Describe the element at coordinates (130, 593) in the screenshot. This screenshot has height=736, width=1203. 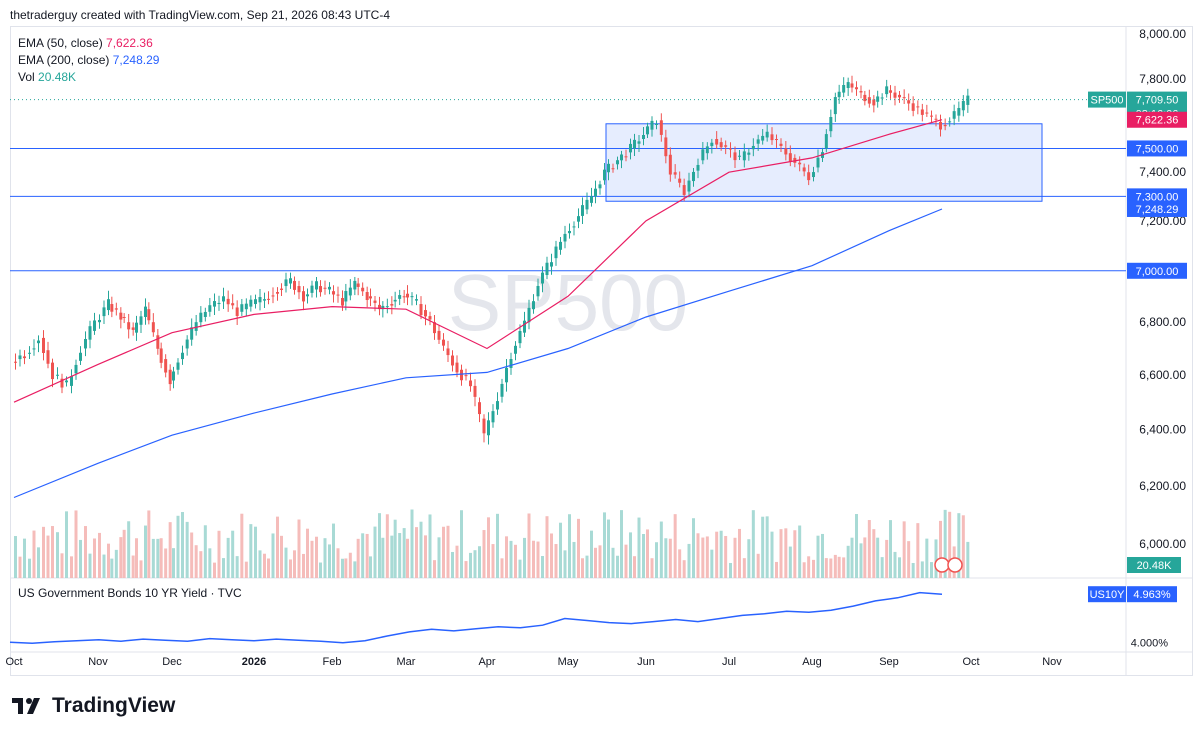
I see `yield-legend: US Government Bonds 10 YR Yield · TVC` at that location.